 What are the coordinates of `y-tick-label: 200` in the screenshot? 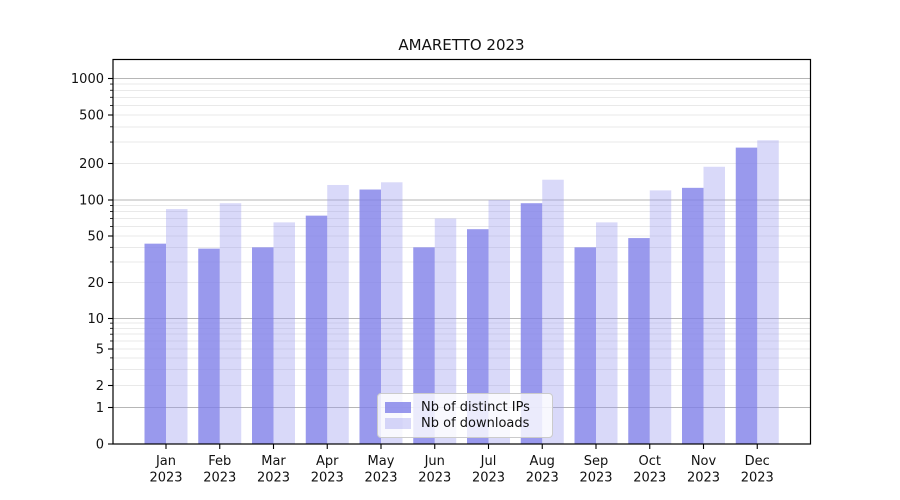 It's located at (91, 164).